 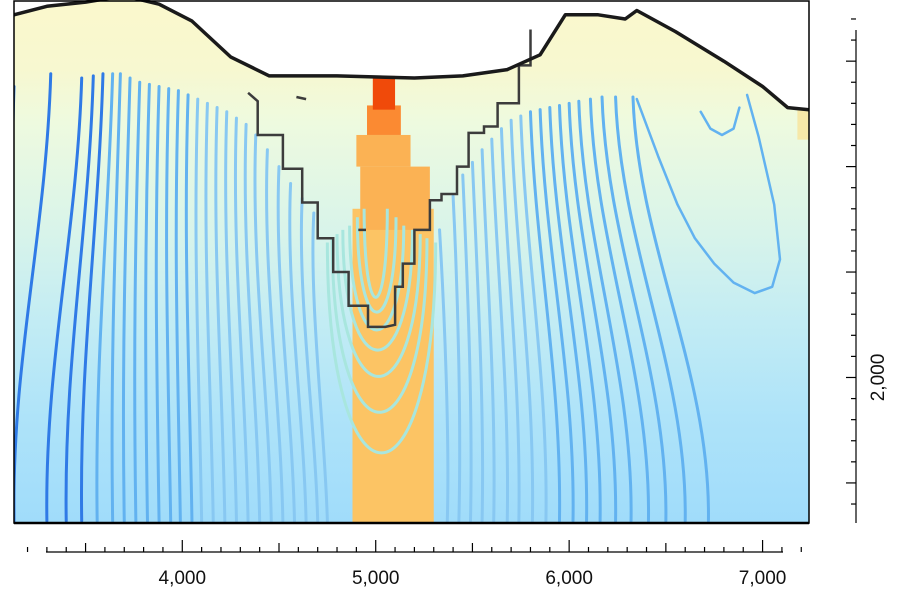 What do you see at coordinates (376, 578) in the screenshot?
I see `x-tick-label-5000: 5,000` at bounding box center [376, 578].